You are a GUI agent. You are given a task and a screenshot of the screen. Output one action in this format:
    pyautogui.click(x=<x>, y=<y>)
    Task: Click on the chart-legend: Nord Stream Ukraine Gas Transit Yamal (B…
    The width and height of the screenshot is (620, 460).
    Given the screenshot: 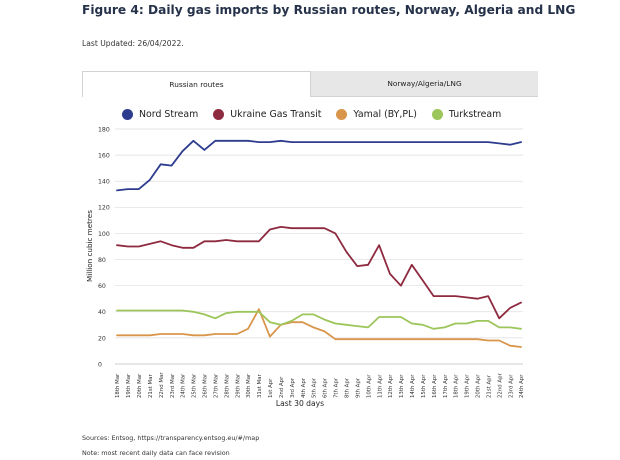 What is the action you would take?
    pyautogui.click(x=319, y=114)
    